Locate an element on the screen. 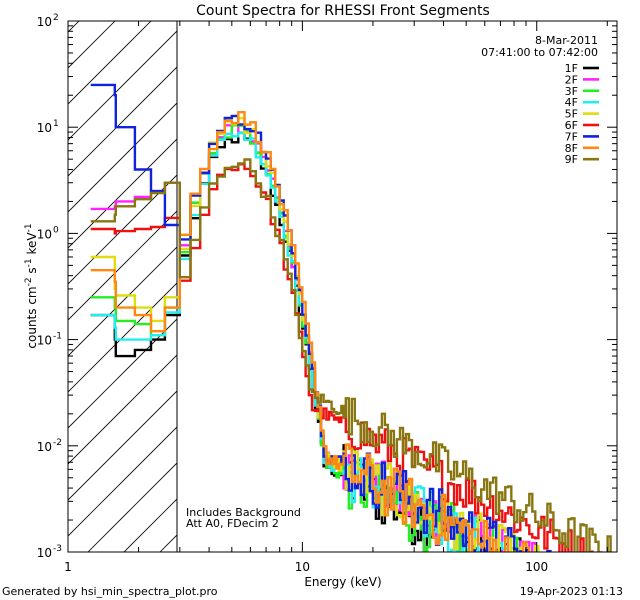 Image resolution: width=640 pixels, height=600 pixels. legend-label: 6F is located at coordinates (571, 125).